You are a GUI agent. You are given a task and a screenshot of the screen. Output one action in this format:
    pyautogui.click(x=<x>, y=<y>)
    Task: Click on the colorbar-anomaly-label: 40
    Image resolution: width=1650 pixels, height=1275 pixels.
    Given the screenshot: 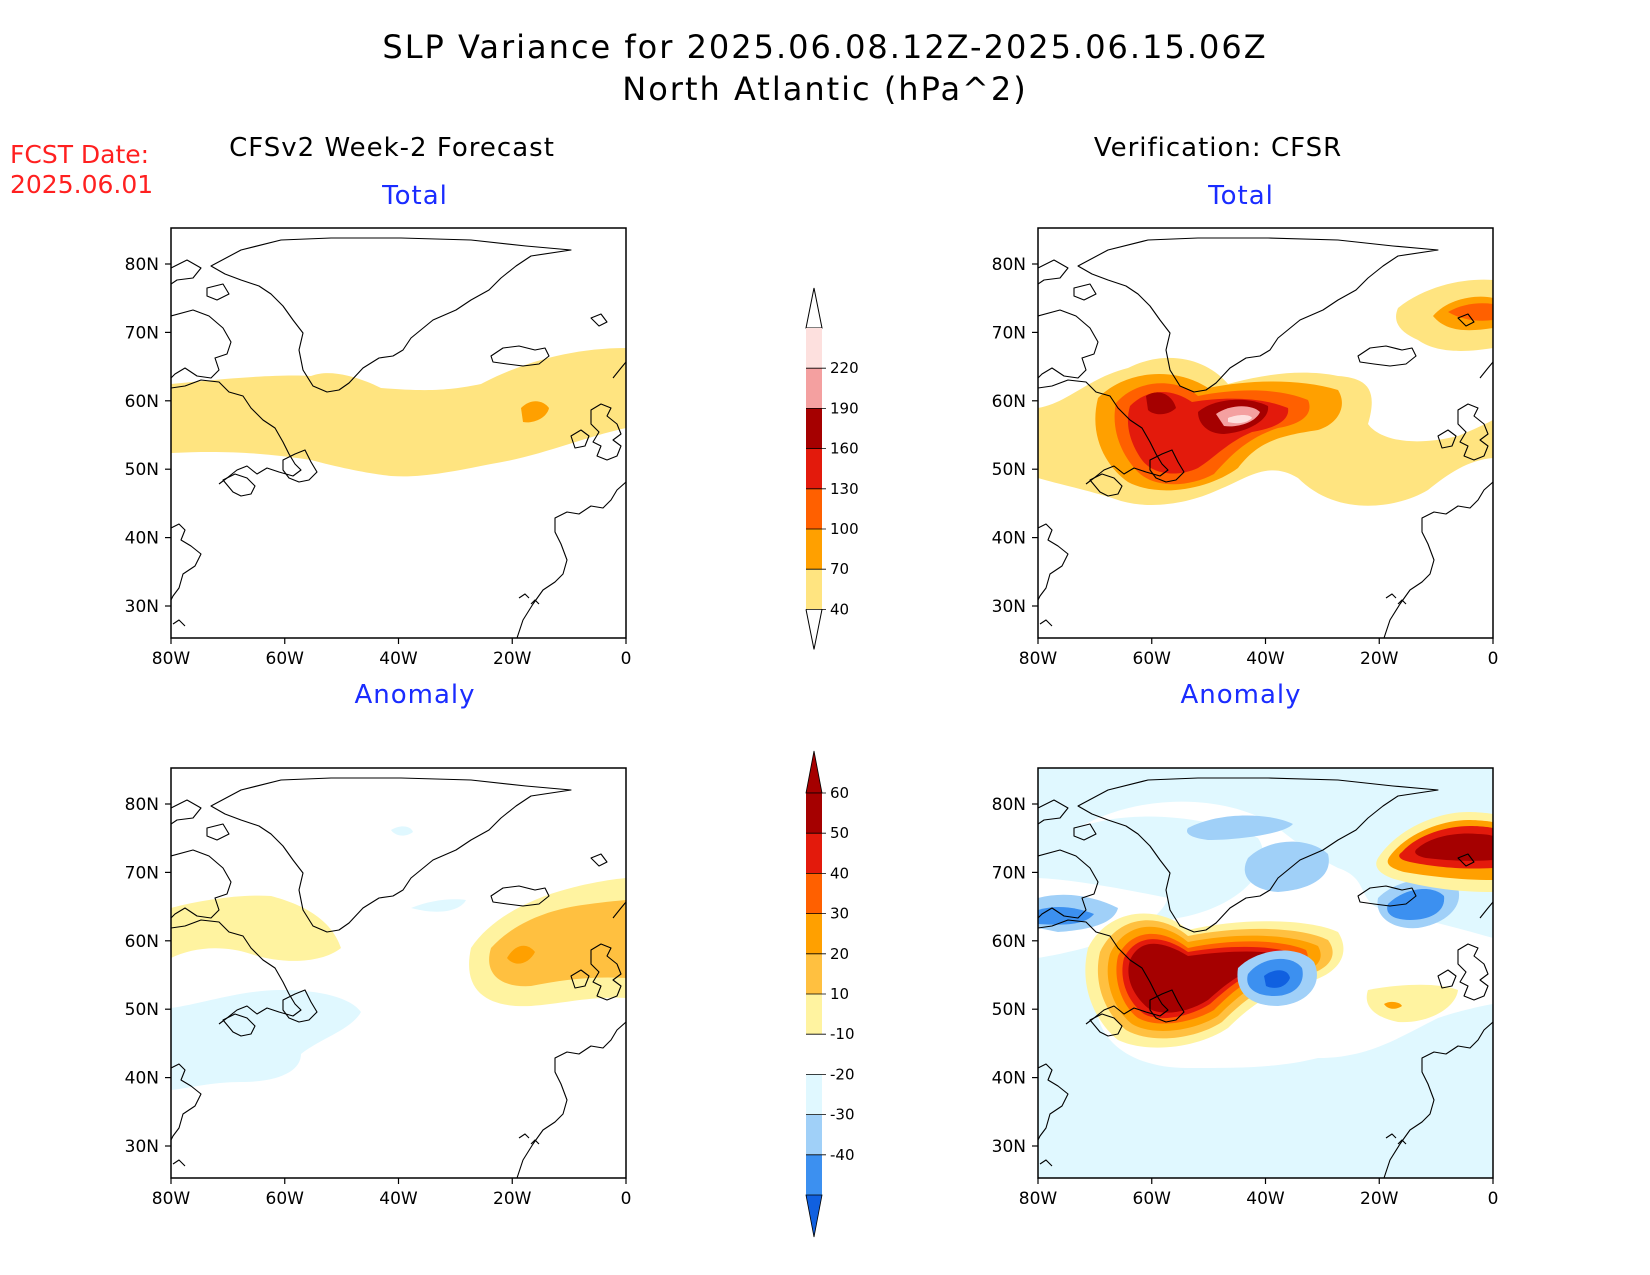 What is the action you would take?
    pyautogui.click(x=839, y=873)
    